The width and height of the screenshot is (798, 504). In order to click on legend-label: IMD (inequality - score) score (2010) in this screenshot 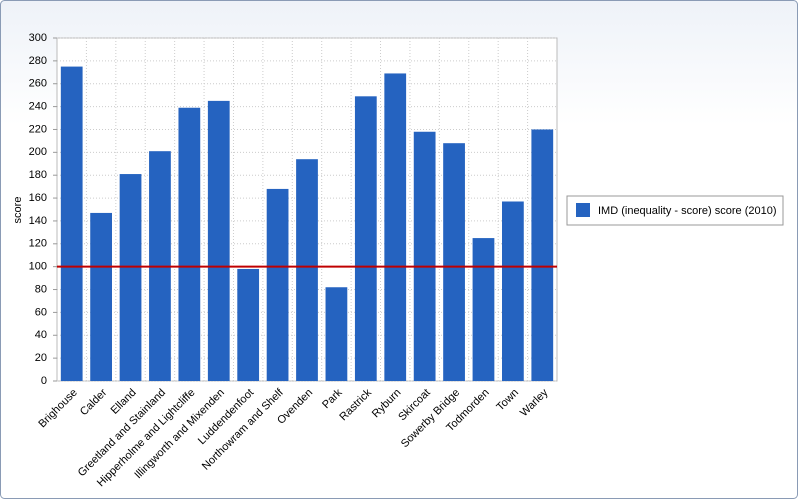, I will do `click(687, 211)`.